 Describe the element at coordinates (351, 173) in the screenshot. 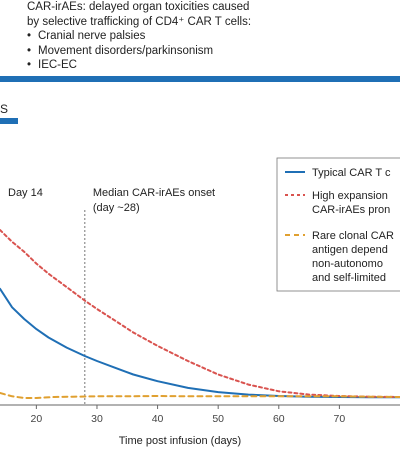

I see `legend-entry-label: Typical CAR T c` at that location.